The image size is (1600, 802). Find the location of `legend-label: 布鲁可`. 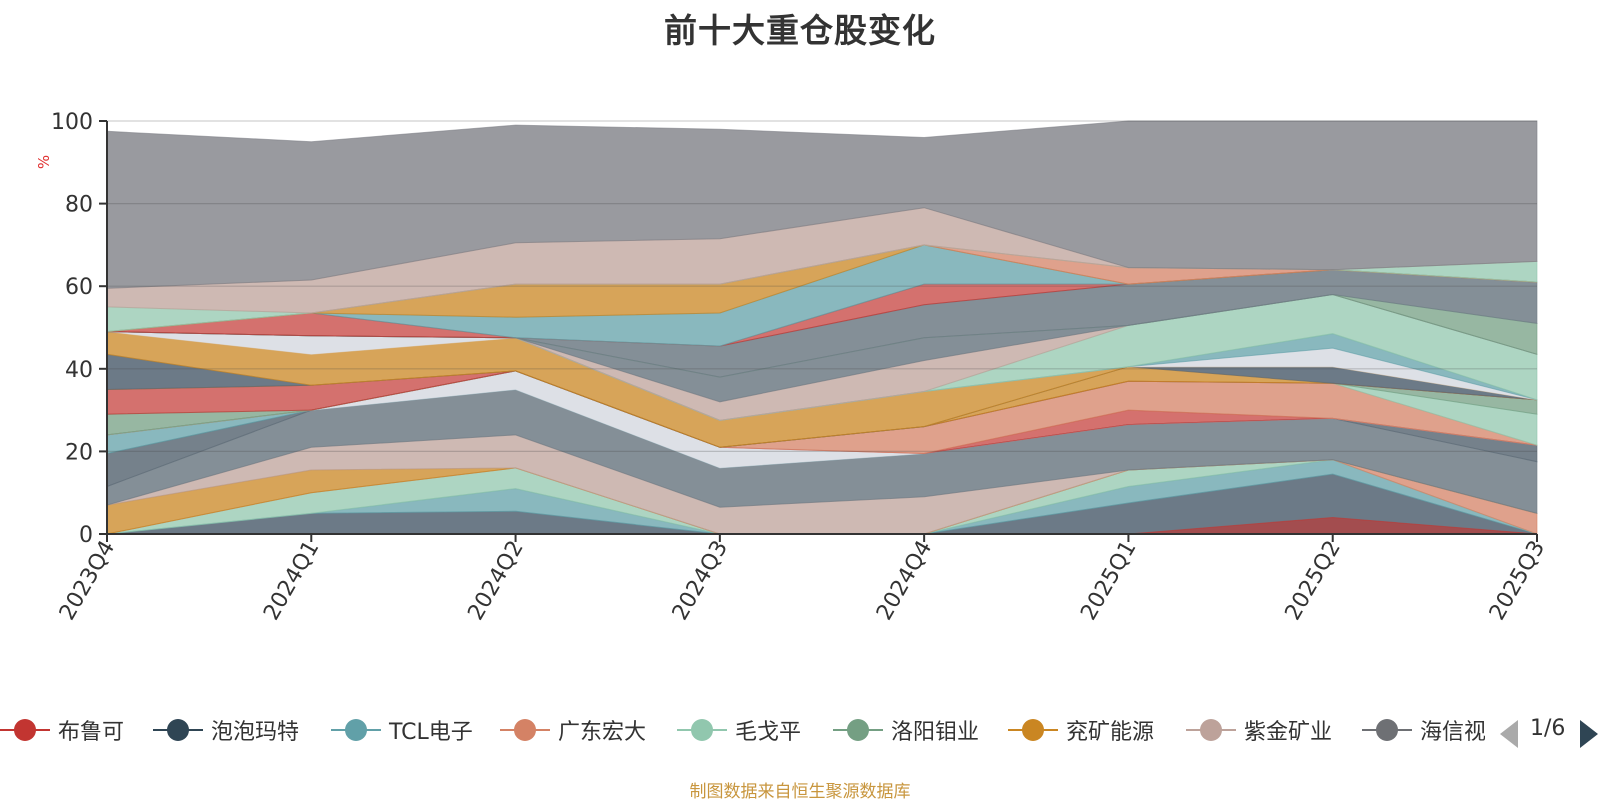

legend-label: 布鲁可 is located at coordinates (91, 732).